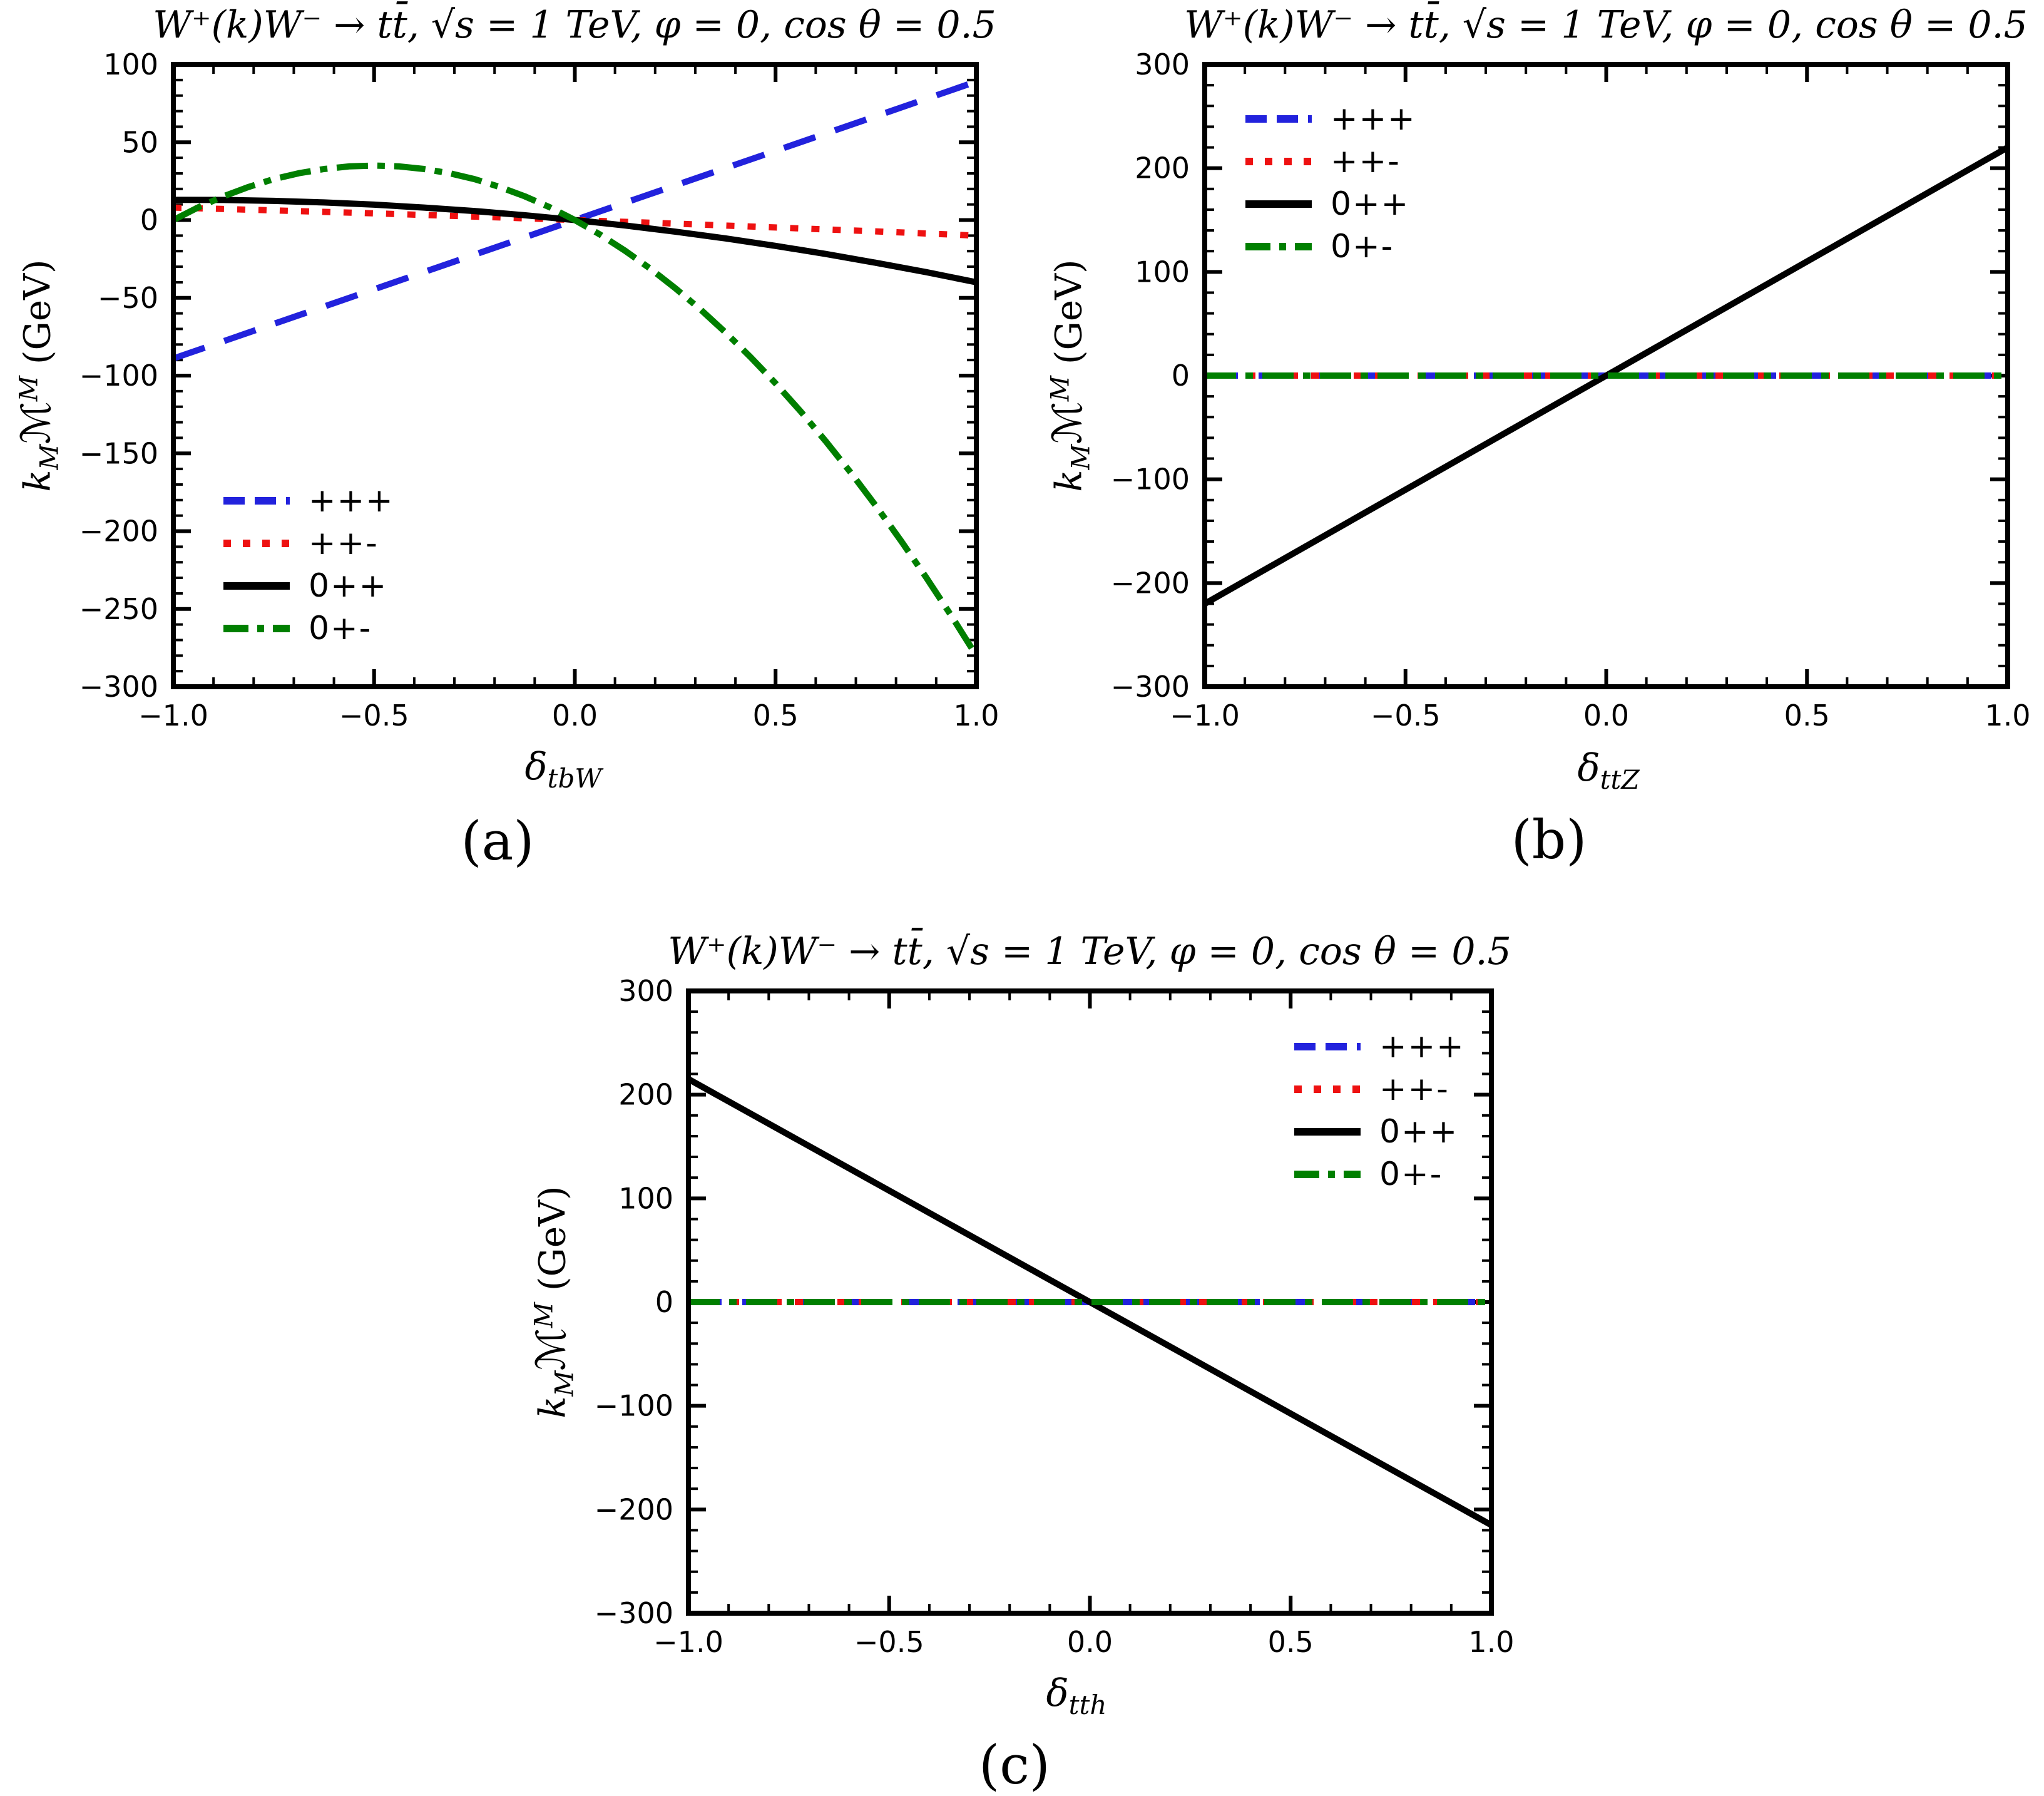 This screenshot has width=2044, height=1796. What do you see at coordinates (1380, 1110) in the screenshot?
I see `chart-c-legend: +++ ++- 0++ 0+-` at bounding box center [1380, 1110].